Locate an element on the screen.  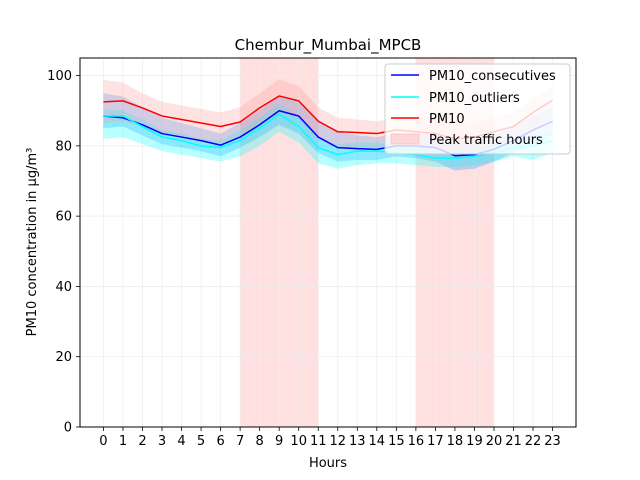
x-tick-label-20: 20 is located at coordinates (494, 441).